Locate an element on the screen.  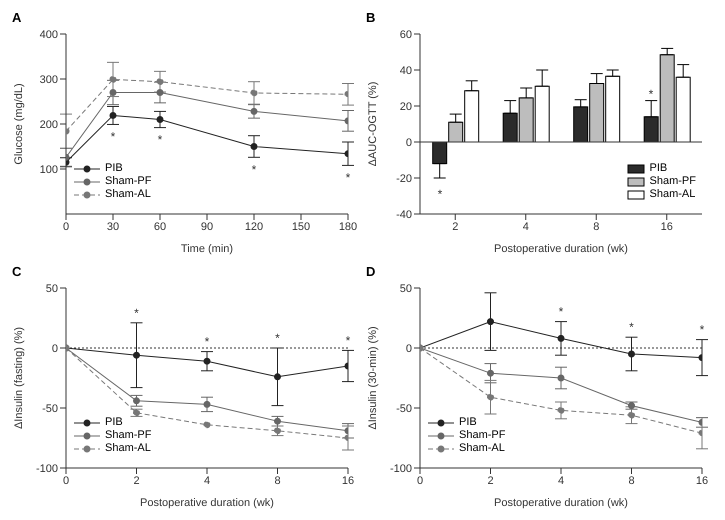
x-tick-label: 60 is located at coordinates (160, 226).